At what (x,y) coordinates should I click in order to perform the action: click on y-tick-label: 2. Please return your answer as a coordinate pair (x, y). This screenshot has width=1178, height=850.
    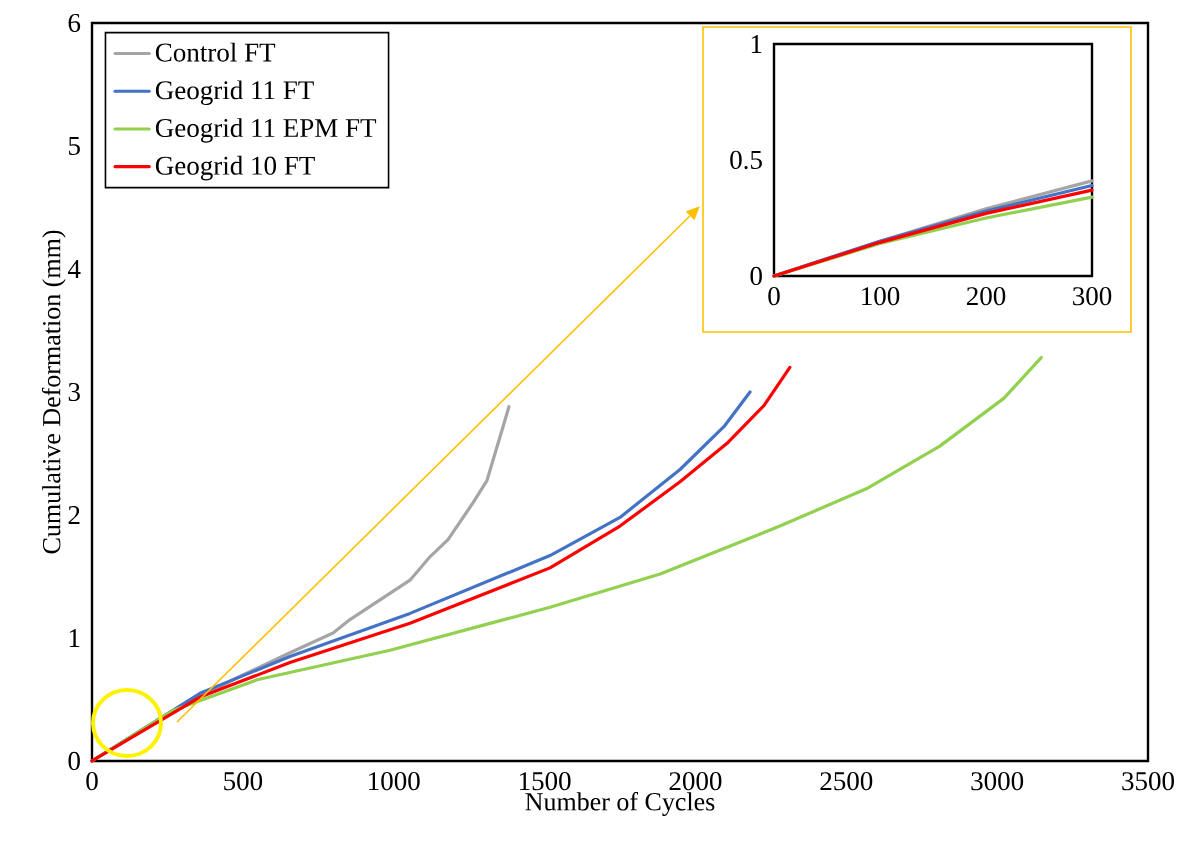
    Looking at the image, I should click on (74, 515).